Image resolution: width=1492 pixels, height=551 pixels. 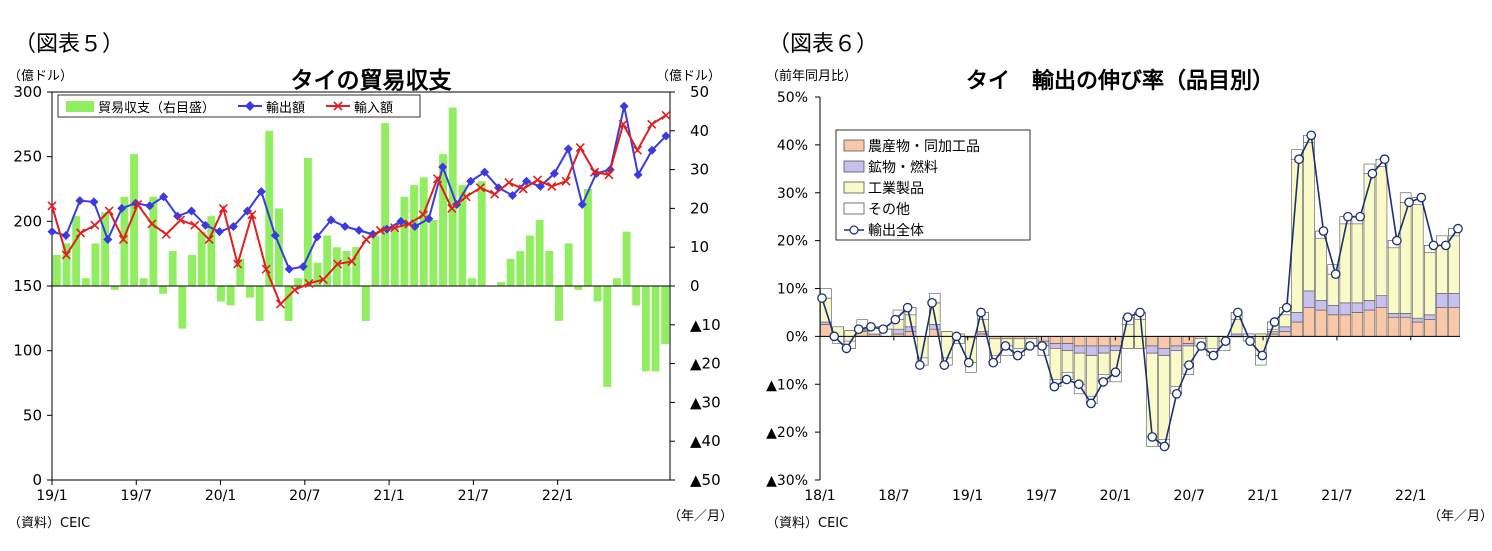 What do you see at coordinates (893, 496) in the screenshot?
I see `x-tick-label: 18/7` at bounding box center [893, 496].